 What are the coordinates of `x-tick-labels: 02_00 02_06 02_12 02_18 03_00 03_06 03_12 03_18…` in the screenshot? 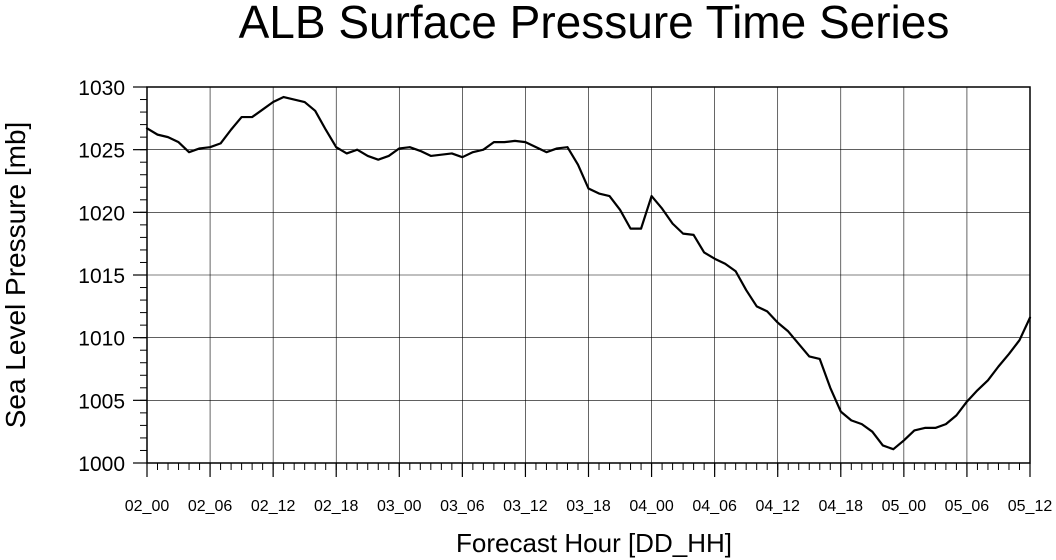 It's located at (589, 506).